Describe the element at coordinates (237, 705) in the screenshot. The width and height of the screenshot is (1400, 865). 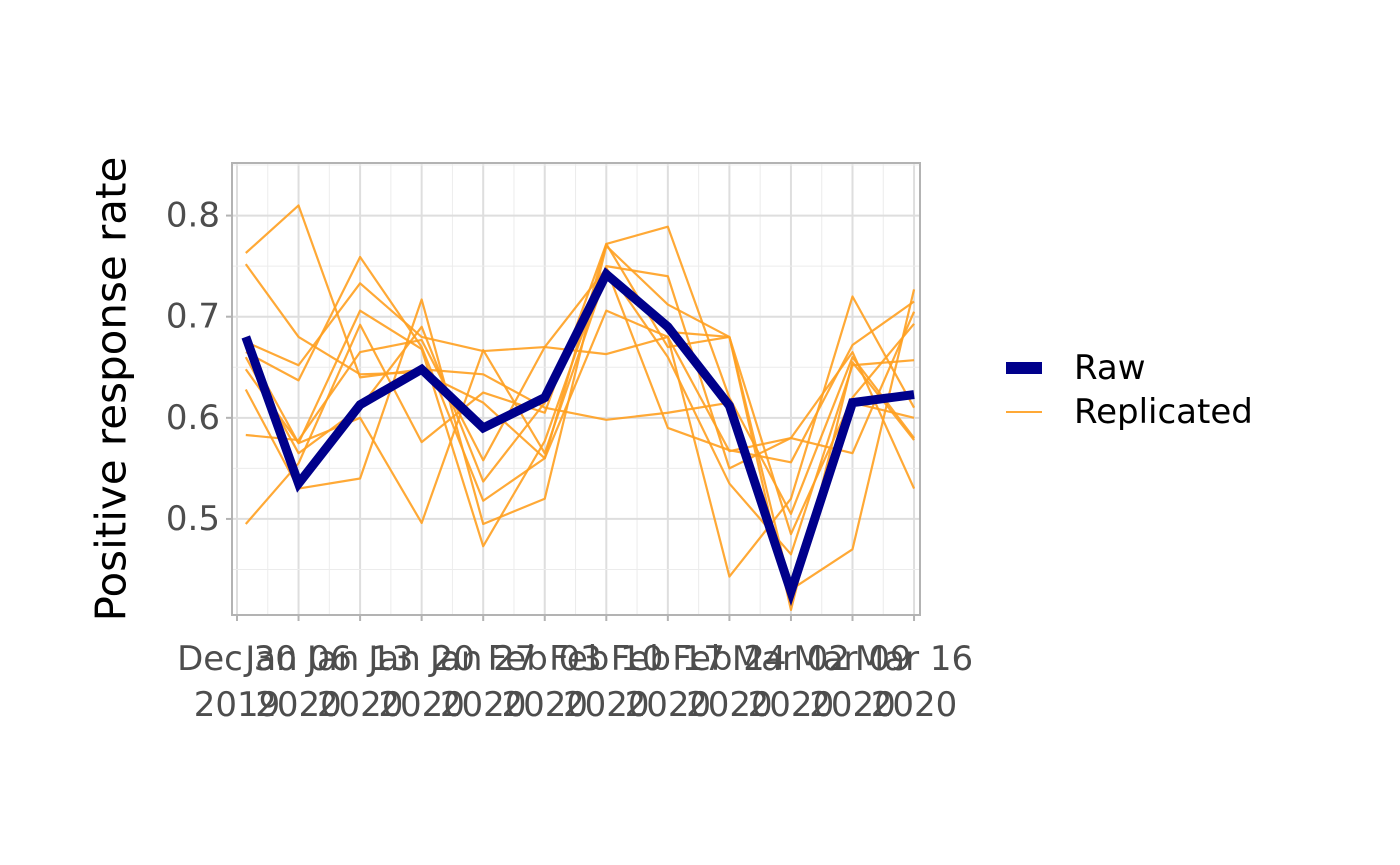
I see `x-tick-label-year: 2019` at that location.